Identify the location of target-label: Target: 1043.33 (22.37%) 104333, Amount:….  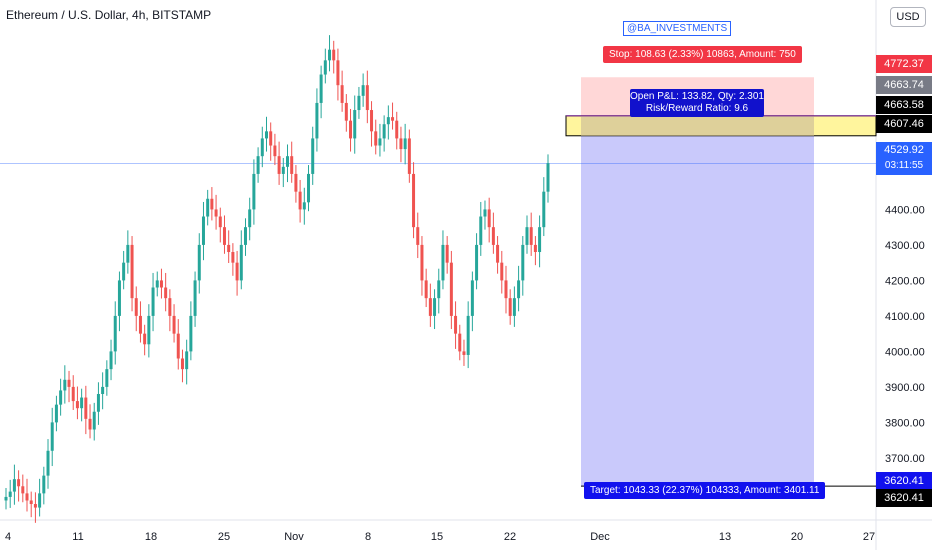
(705, 490).